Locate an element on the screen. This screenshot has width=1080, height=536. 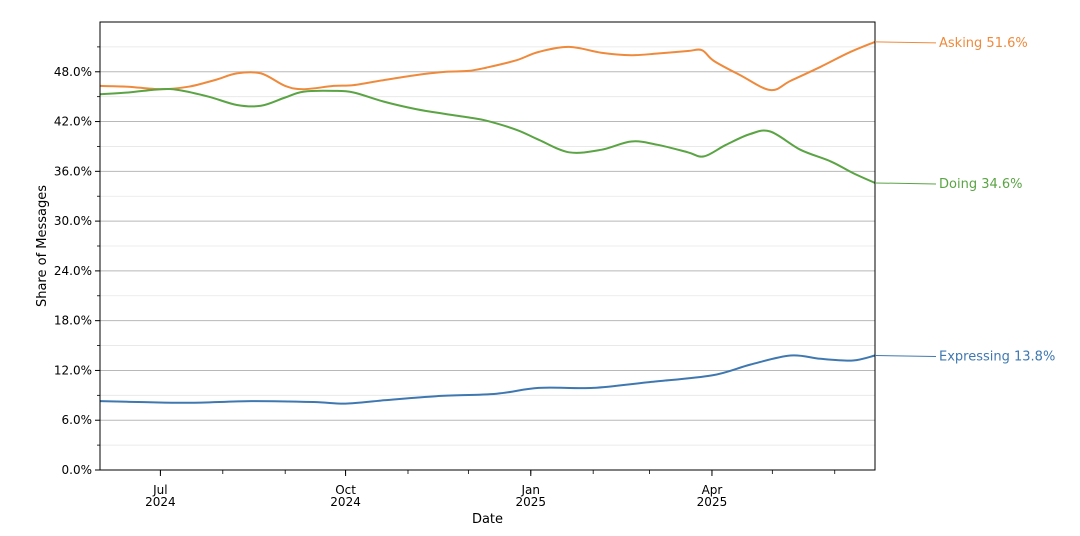
end-label-doing: Doing 34.6% is located at coordinates (981, 184).